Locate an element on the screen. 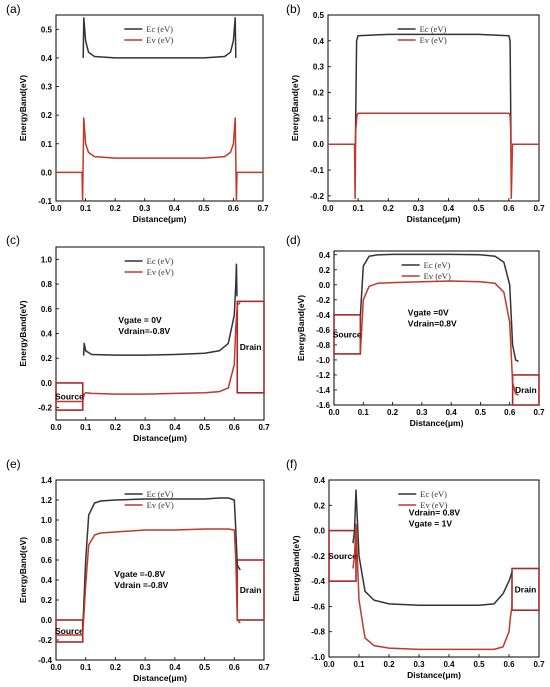 Image resolution: width=550 pixels, height=687 pixels. y-tick-label: 1.4 is located at coordinates (47, 480).